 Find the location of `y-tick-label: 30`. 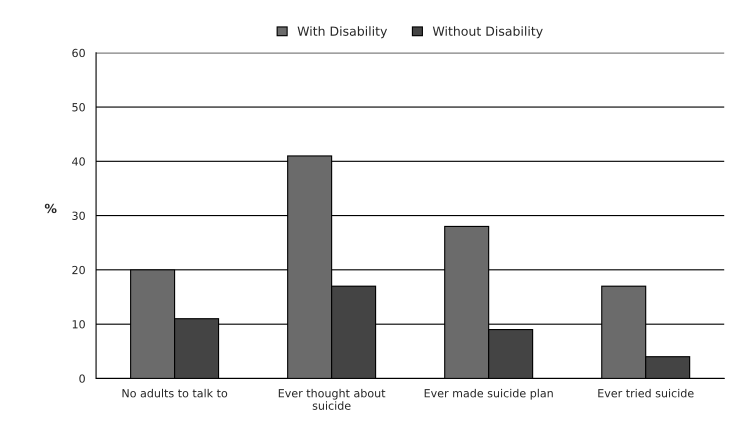

y-tick-label: 30 is located at coordinates (78, 216).